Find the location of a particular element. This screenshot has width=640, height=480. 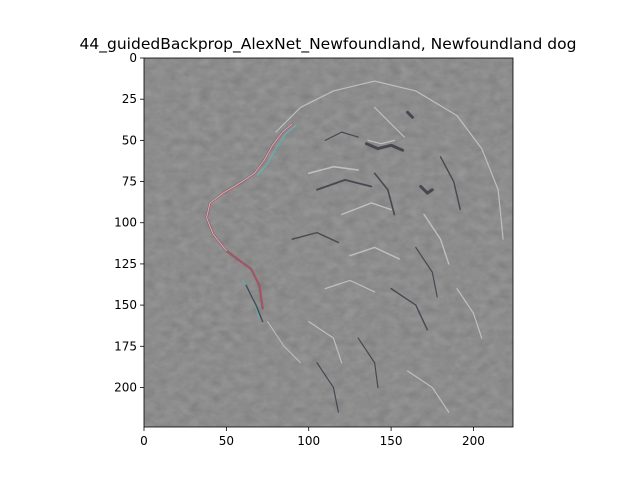

y-tick-label: 0 is located at coordinates (133, 58).